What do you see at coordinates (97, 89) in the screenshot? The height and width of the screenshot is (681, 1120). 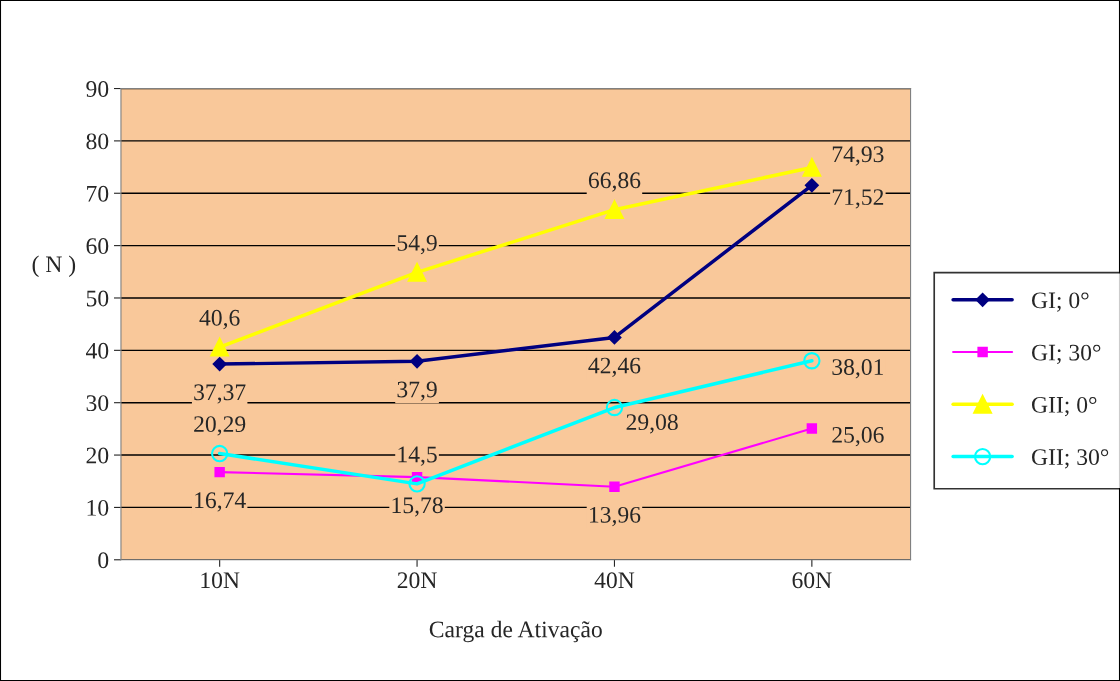 I see `y-tick-label: 90` at bounding box center [97, 89].